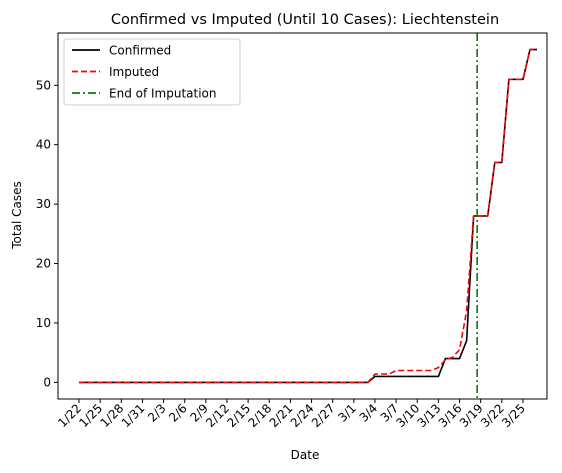 The image size is (562, 473). Describe the element at coordinates (43, 204) in the screenshot. I see `y-tick-label: 30` at that location.